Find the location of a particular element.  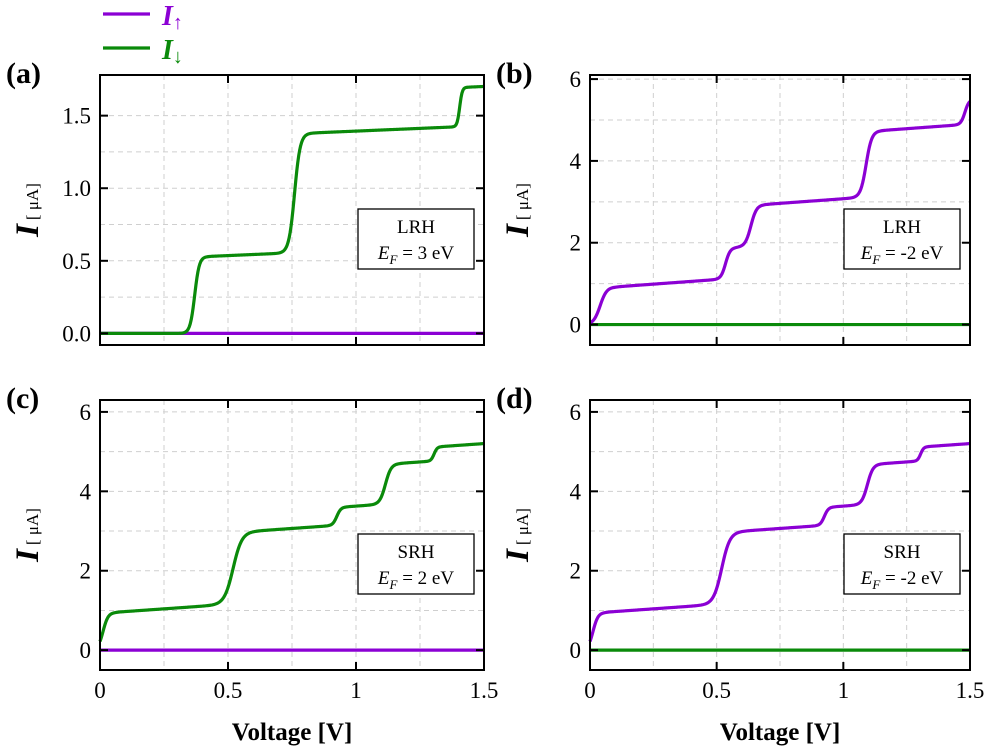

legend-arrow: ↑ is located at coordinates (178, 23).